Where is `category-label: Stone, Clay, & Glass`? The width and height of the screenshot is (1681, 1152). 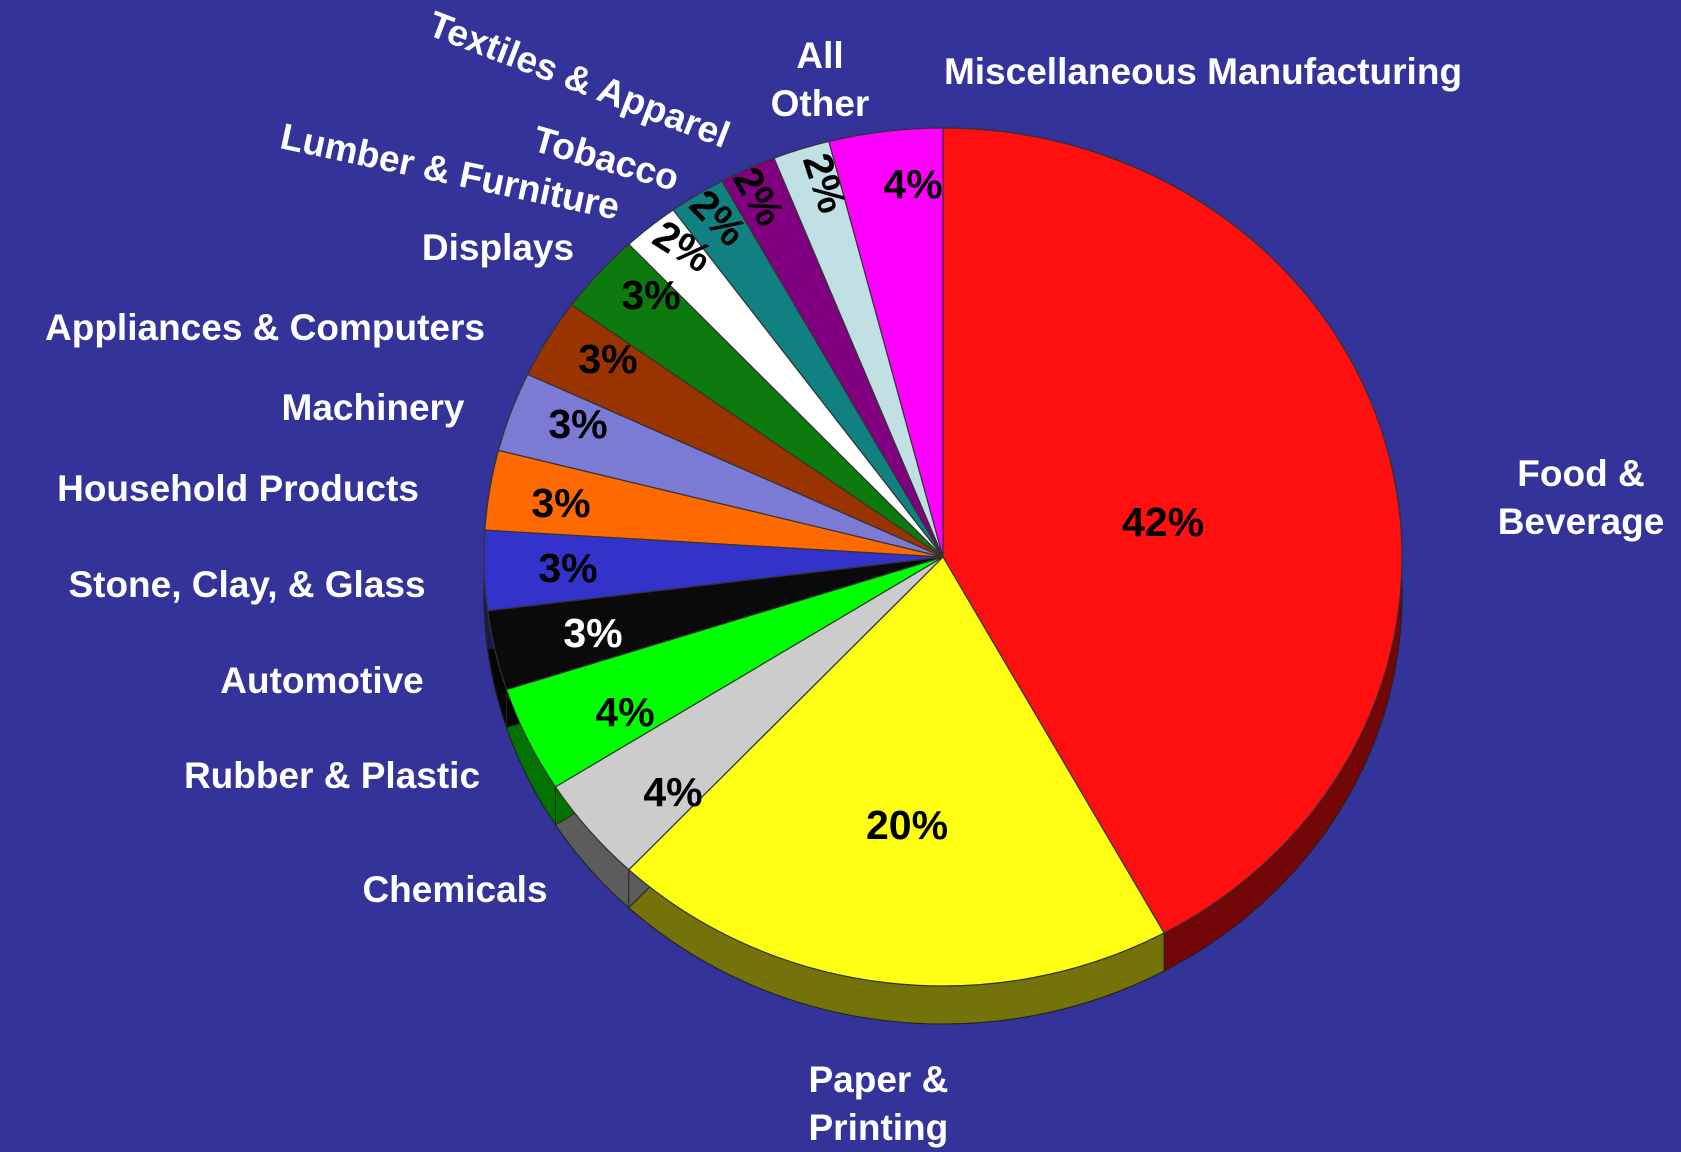 category-label: Stone, Clay, & Glass is located at coordinates (247, 584).